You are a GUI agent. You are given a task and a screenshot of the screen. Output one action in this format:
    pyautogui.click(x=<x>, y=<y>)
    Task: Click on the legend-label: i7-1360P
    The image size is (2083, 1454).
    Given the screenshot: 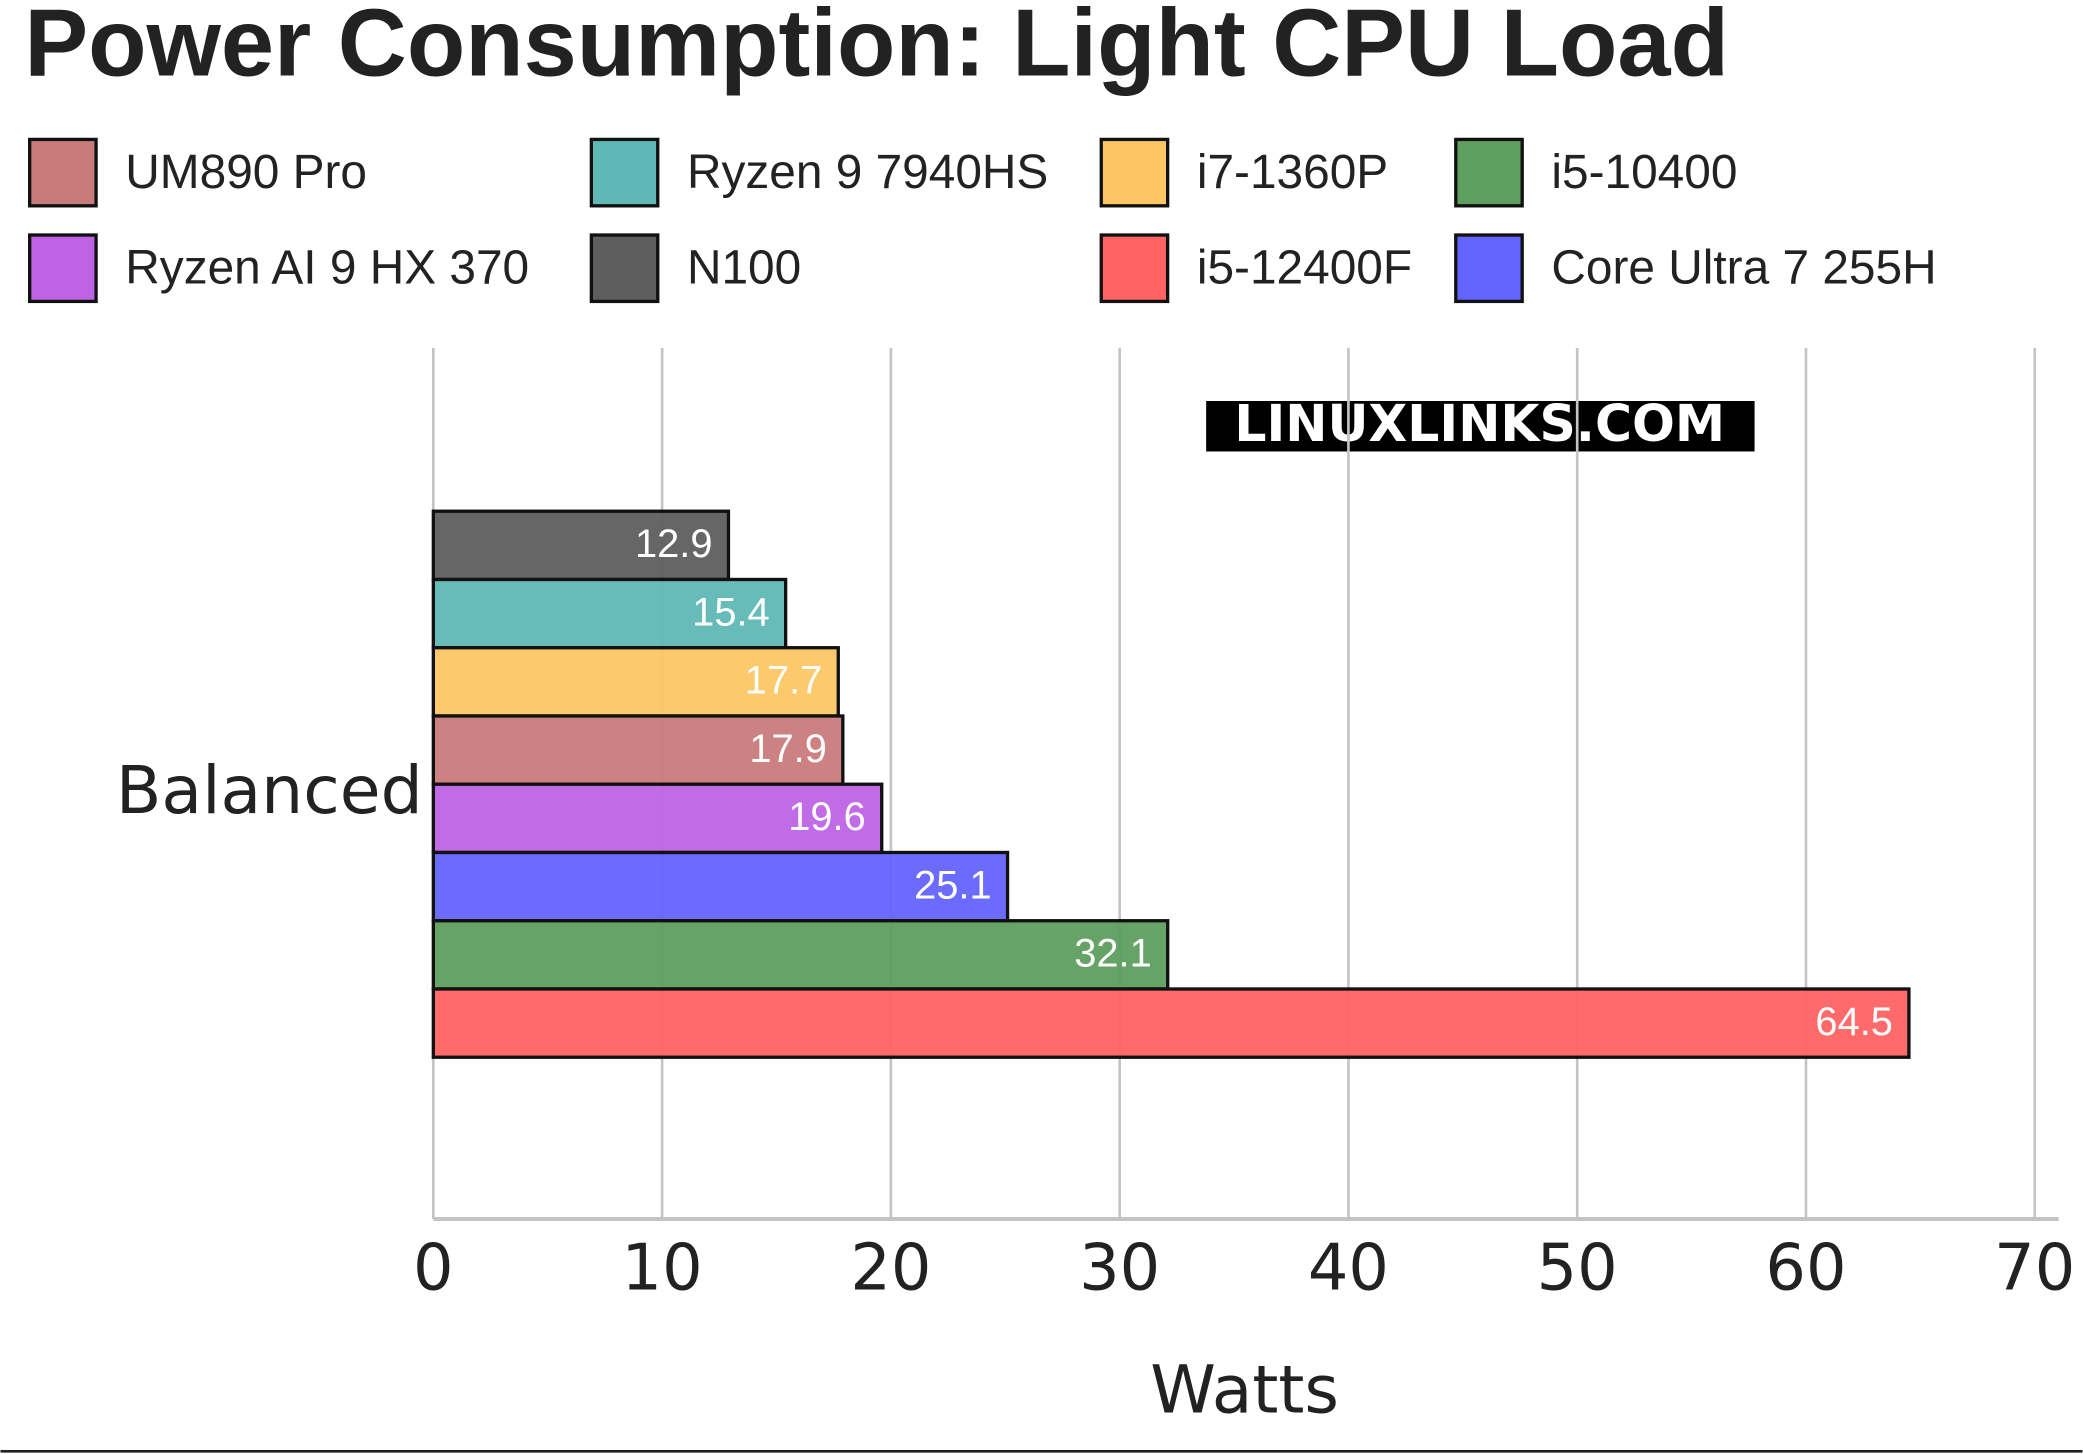 What is the action you would take?
    pyautogui.click(x=1292, y=172)
    